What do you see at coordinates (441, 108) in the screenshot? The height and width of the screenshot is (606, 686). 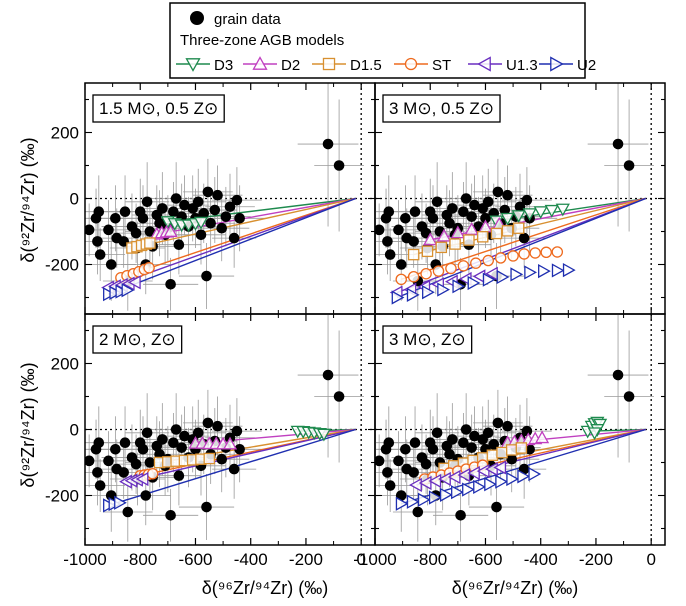 I see `panel-label: 3 M⊙, 0.5 Z⊙` at bounding box center [441, 108].